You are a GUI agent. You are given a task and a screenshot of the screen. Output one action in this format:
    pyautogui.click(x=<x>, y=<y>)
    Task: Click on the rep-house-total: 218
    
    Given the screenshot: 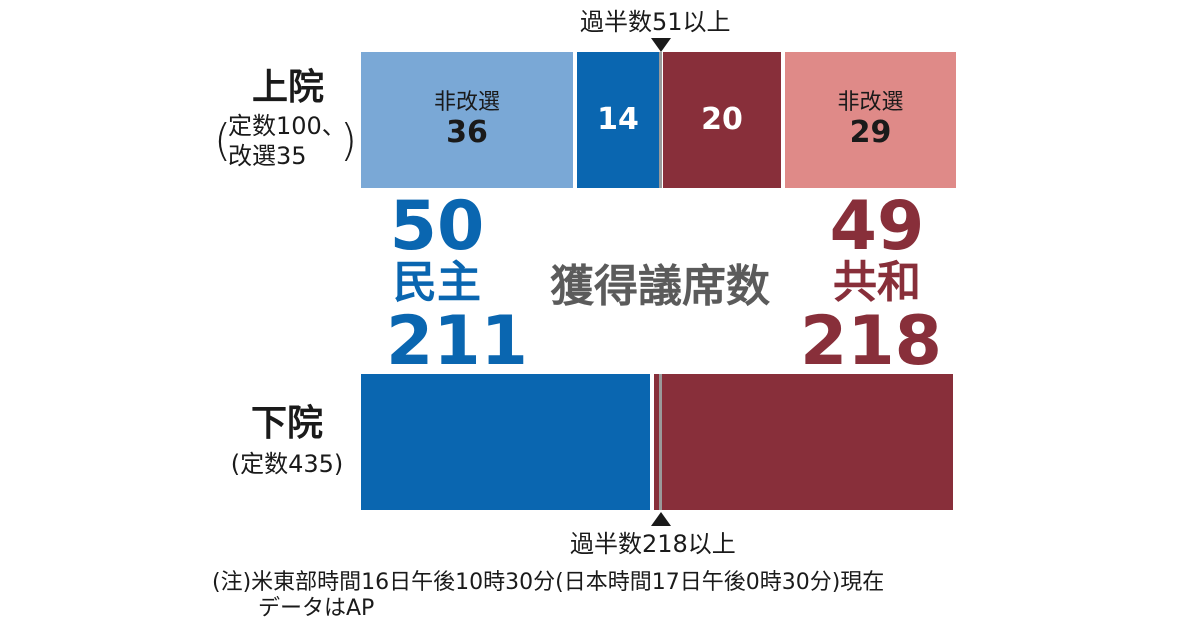 What is the action you would take?
    pyautogui.click(x=871, y=341)
    